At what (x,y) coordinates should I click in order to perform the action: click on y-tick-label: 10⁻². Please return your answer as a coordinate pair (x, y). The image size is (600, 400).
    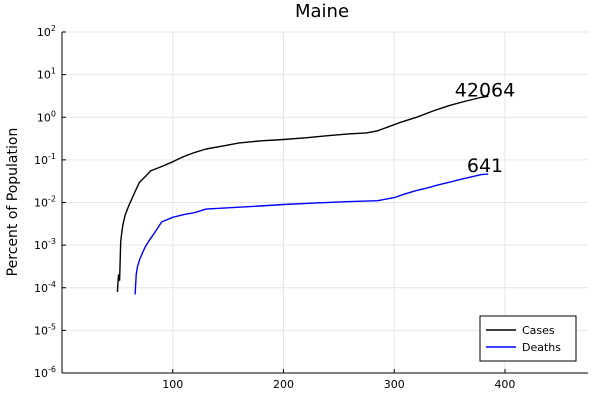
    Looking at the image, I should click on (45, 202).